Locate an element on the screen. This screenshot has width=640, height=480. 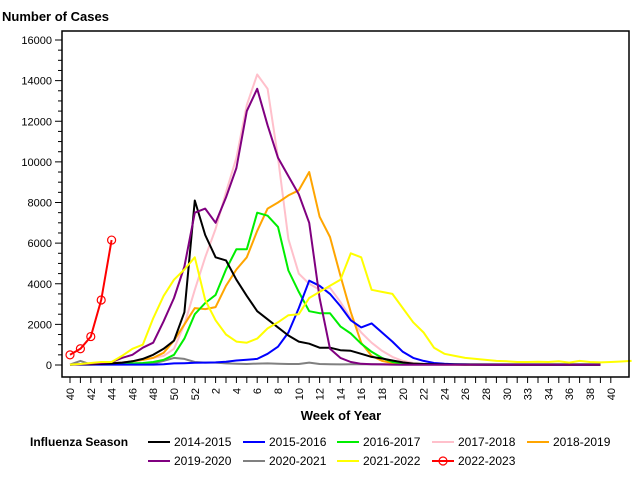
y-tick-label: 4000 is located at coordinates (40, 285).